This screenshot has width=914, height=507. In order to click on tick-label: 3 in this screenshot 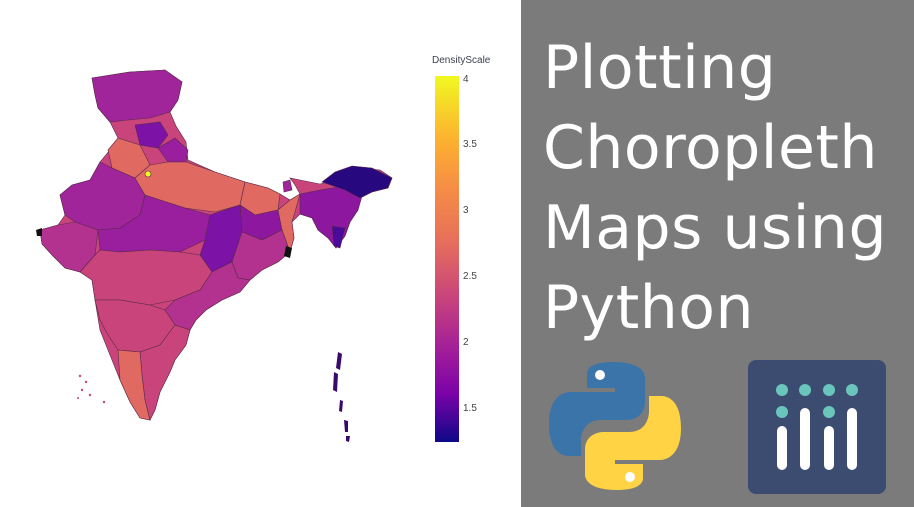, I will do `click(466, 210)`.